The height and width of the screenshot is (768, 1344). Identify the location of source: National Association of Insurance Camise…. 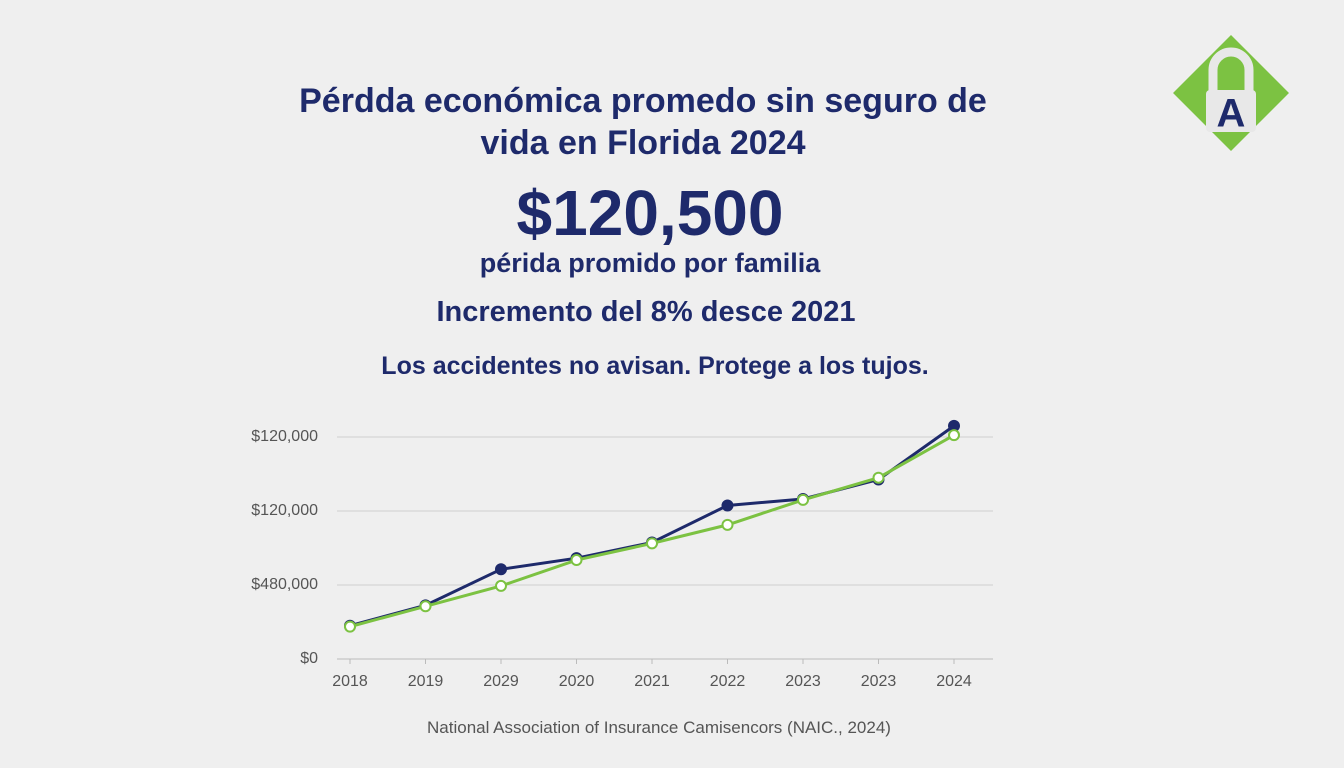
(659, 727).